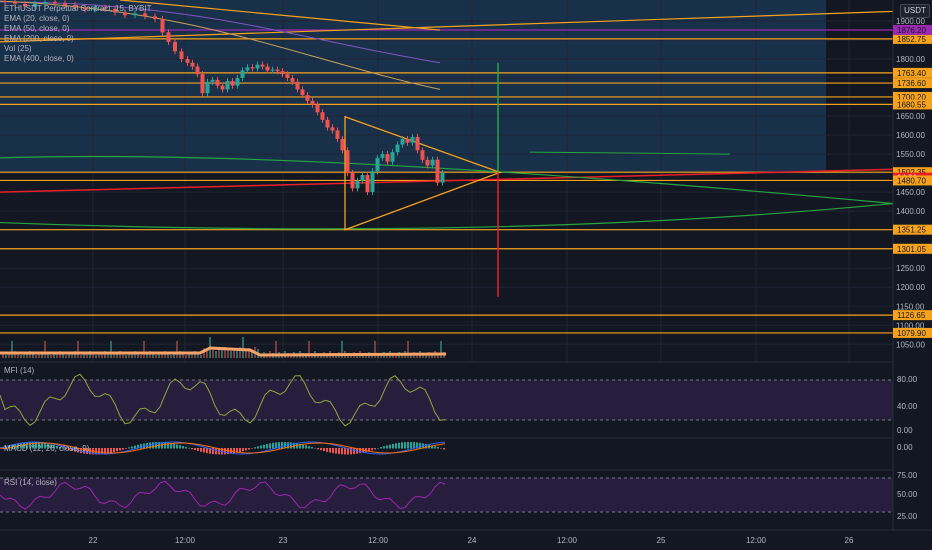 The height and width of the screenshot is (550, 932). I want to click on rsi-label: RSI (14, close), so click(30, 482).